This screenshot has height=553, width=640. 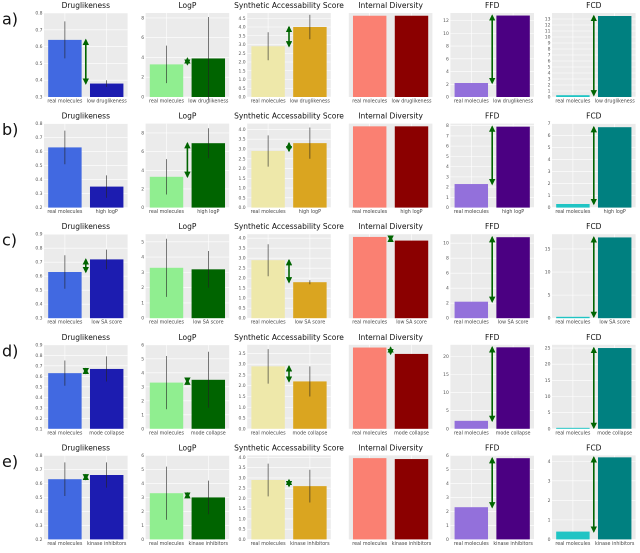 I want to click on row-label: b), so click(x=10, y=129).